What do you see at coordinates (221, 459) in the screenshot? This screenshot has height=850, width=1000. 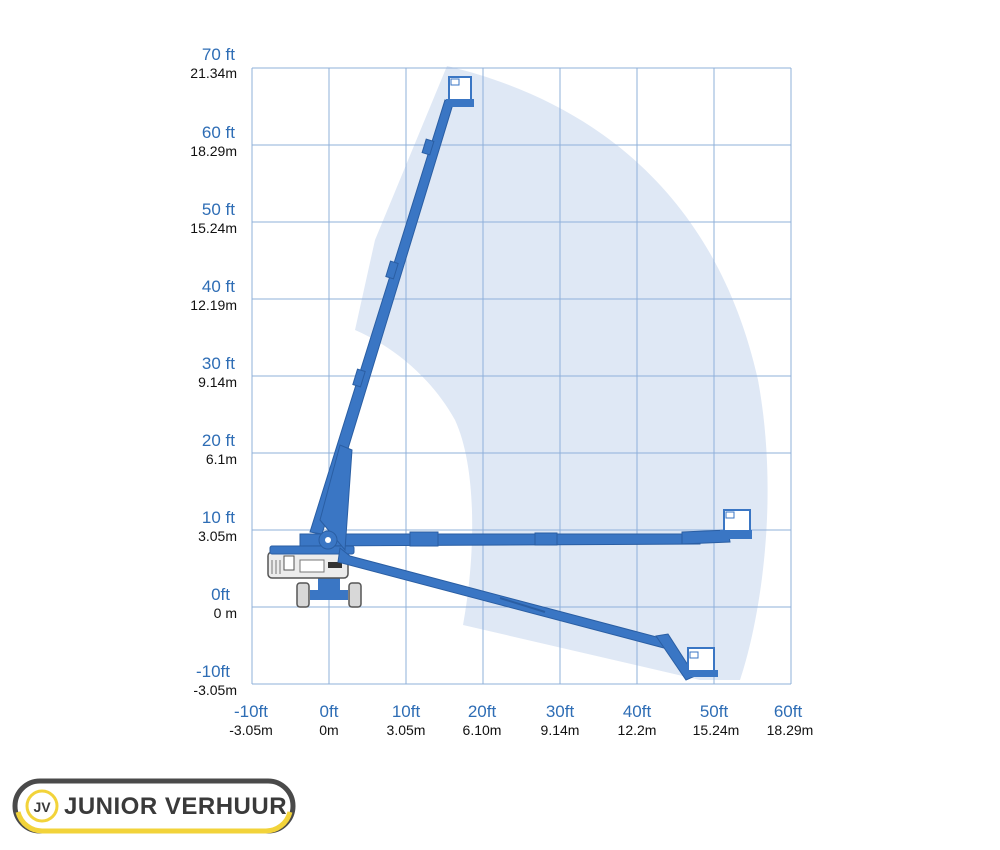 I see `y-label-m: 6.1m` at bounding box center [221, 459].